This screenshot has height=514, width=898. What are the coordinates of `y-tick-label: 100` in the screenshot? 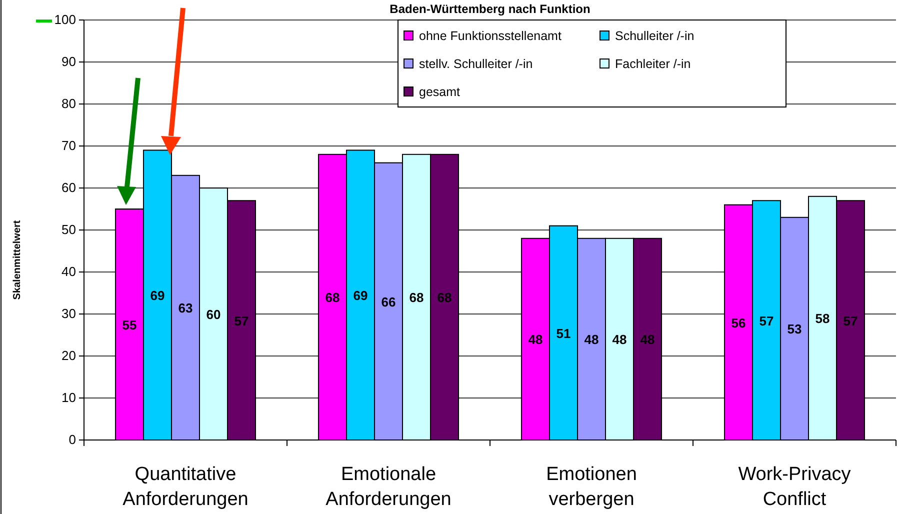 It's located at (65, 20).